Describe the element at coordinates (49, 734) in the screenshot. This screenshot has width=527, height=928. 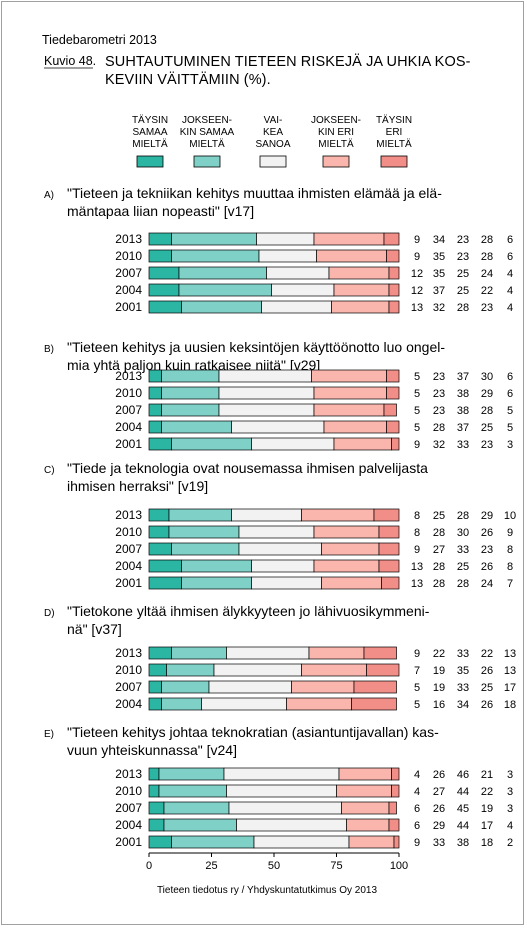
I see `statement-letter: E)` at that location.